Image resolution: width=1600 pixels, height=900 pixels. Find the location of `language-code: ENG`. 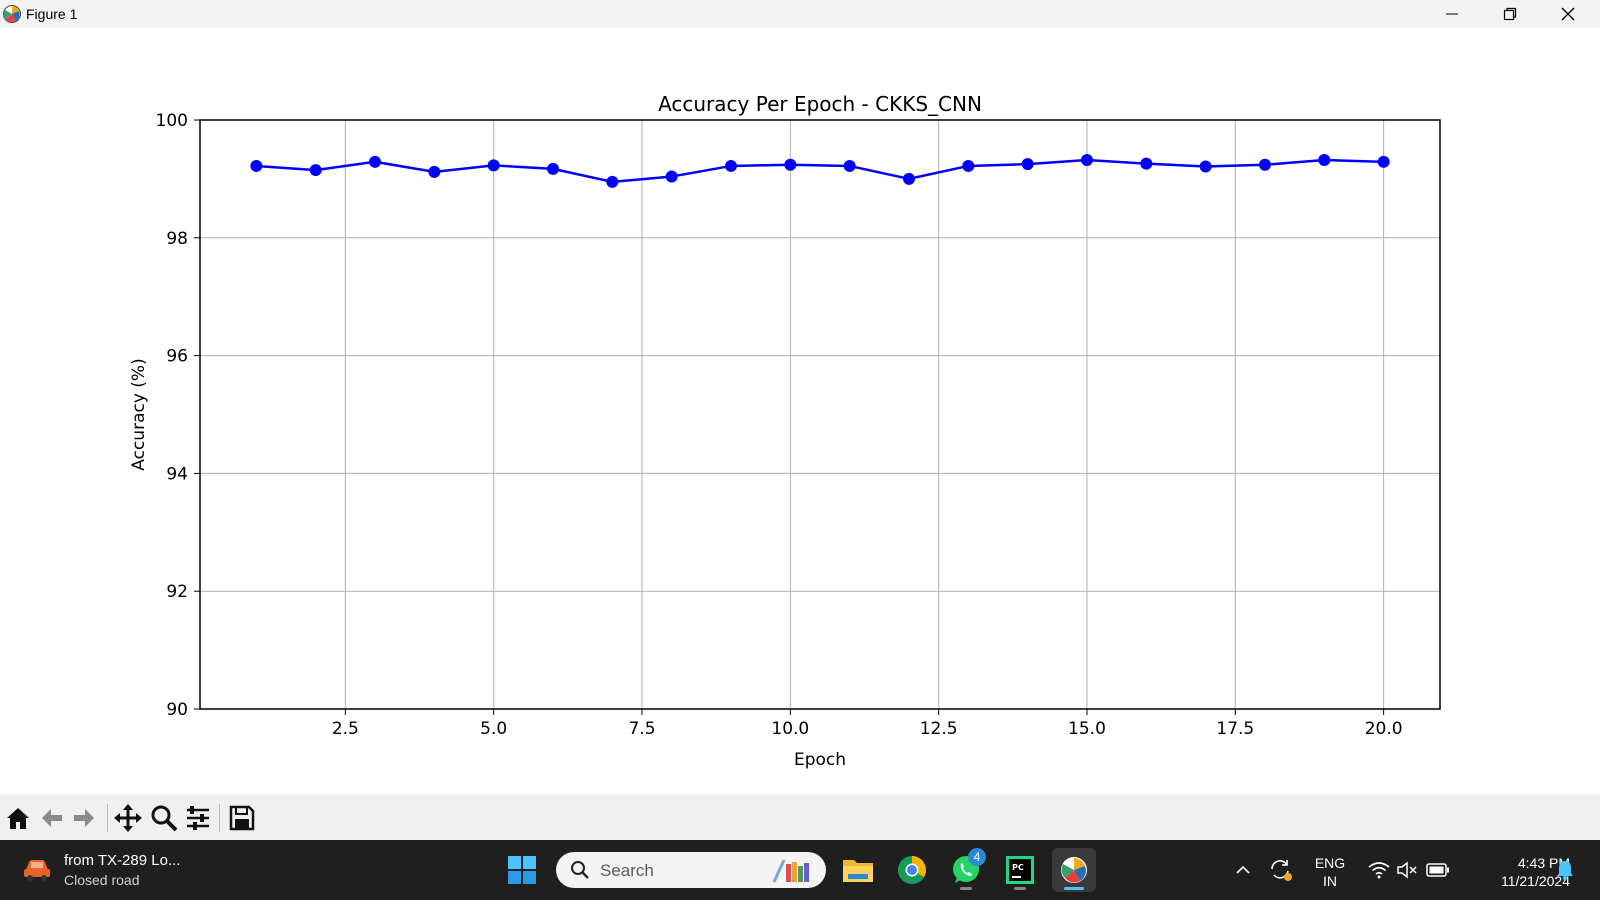

language-code: ENG is located at coordinates (1330, 863).